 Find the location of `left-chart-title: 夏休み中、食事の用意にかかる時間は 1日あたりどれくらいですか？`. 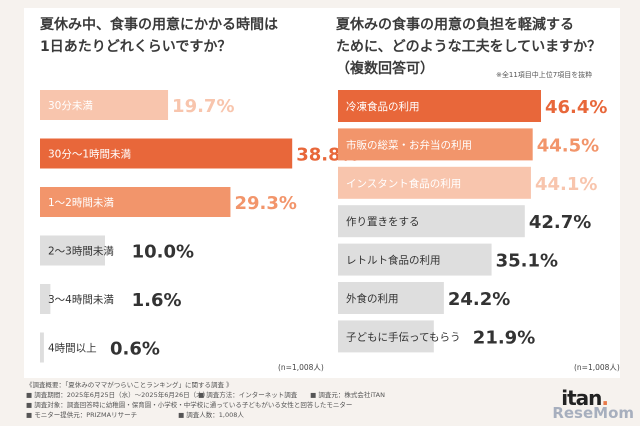

left-chart-title: 夏休み中、食事の用意にかかる時間は 1日あたりどれくらいですか？ is located at coordinates (159, 36).